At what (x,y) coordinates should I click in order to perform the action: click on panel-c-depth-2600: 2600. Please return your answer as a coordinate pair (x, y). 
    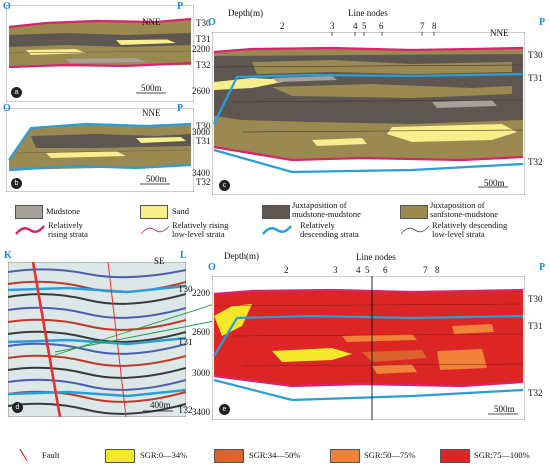
    Looking at the image, I should click on (201, 91).